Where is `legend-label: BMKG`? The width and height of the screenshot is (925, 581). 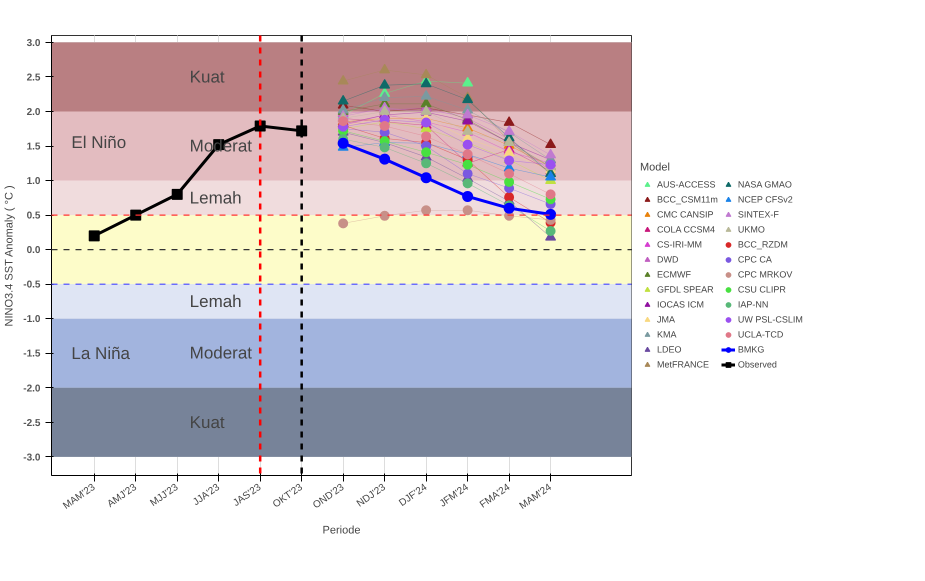 legend-label: BMKG is located at coordinates (751, 349).